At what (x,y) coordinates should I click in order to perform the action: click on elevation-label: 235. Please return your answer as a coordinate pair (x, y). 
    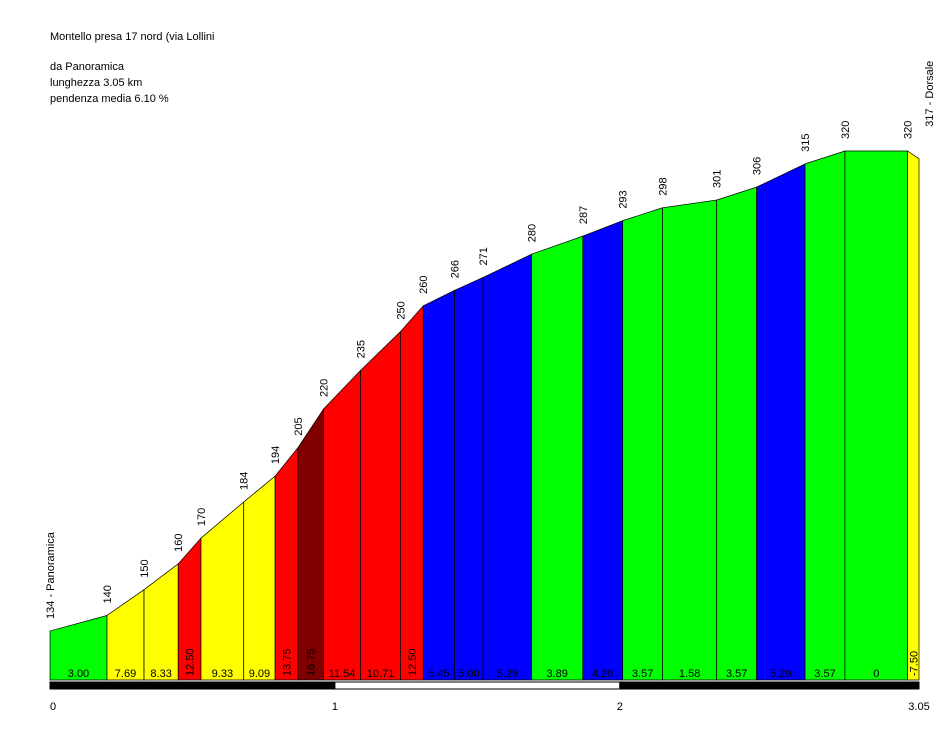
    Looking at the image, I should click on (362, 349).